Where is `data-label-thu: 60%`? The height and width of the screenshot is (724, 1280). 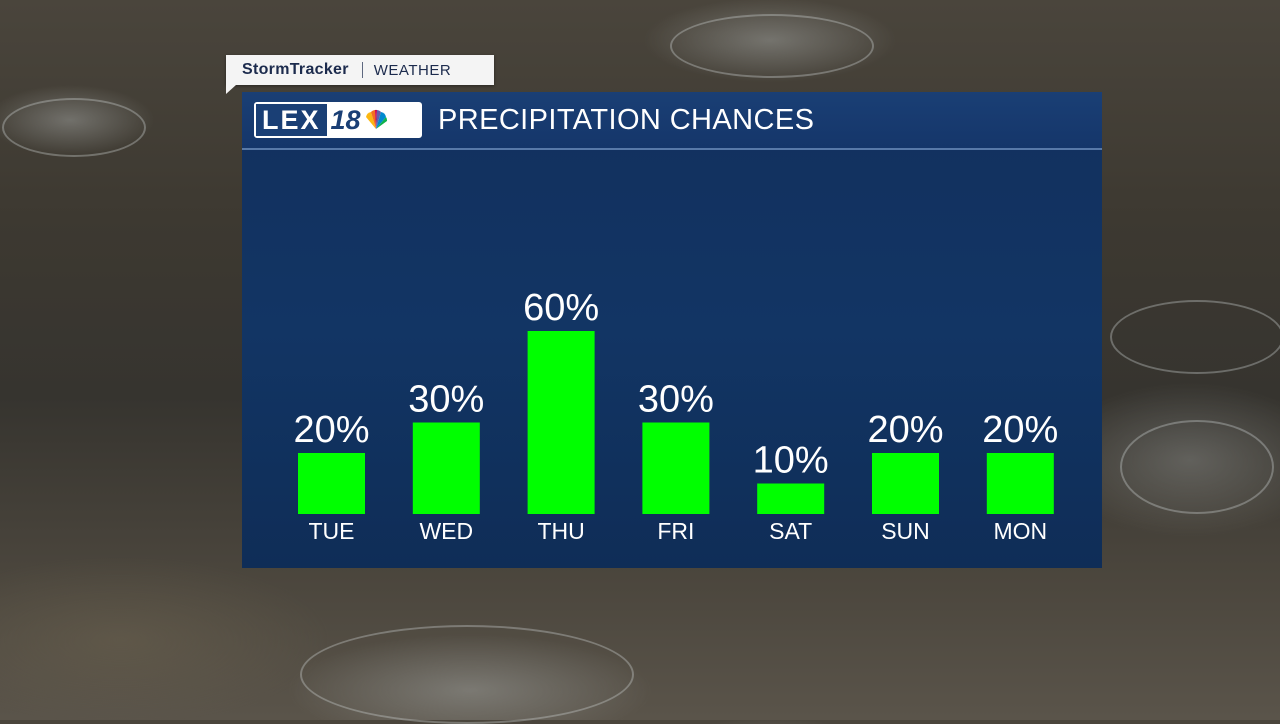 data-label-thu: 60% is located at coordinates (561, 308).